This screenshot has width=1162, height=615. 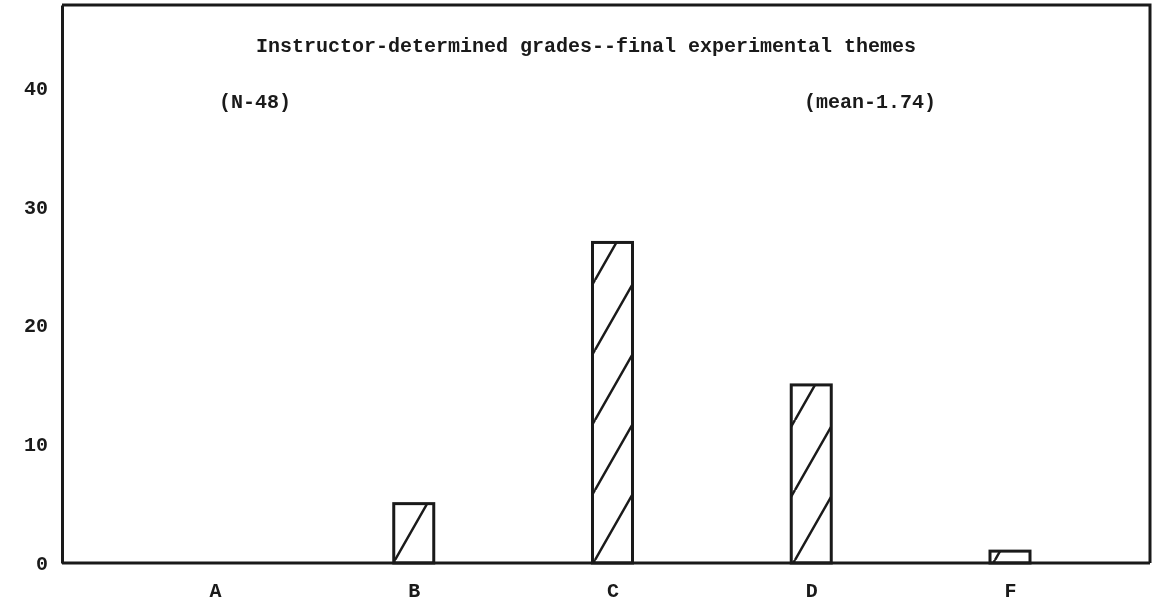 I want to click on x-tick-label: F, so click(x=1010, y=592).